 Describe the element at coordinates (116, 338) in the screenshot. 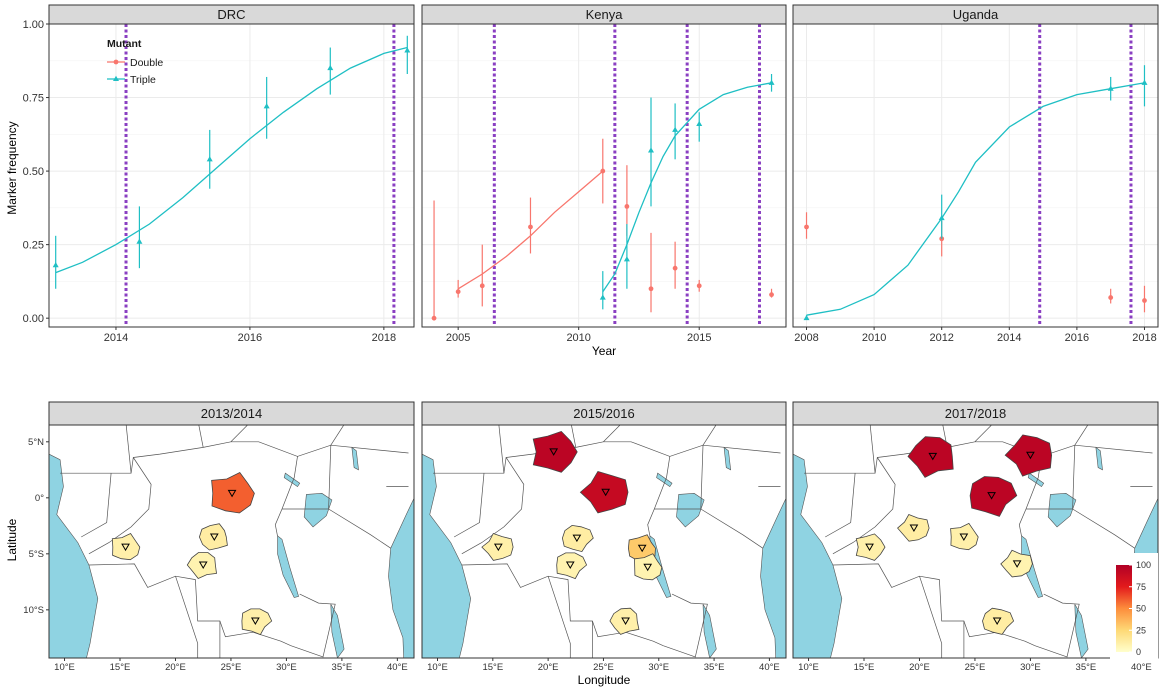

I see `x-tick-label: 2014` at that location.